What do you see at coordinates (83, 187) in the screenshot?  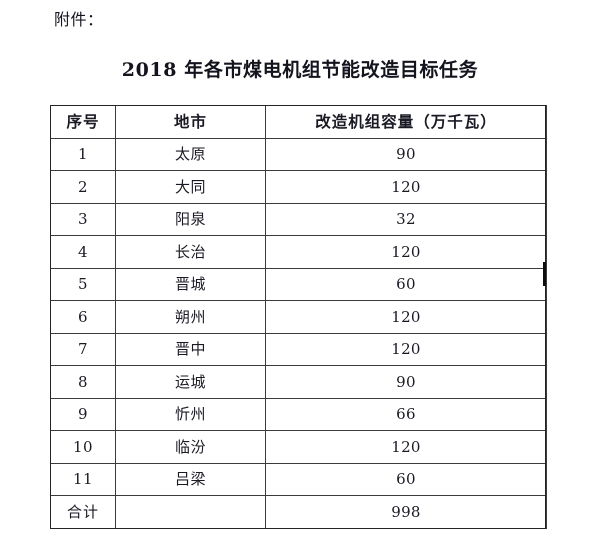 I see `cell-index: 2` at bounding box center [83, 187].